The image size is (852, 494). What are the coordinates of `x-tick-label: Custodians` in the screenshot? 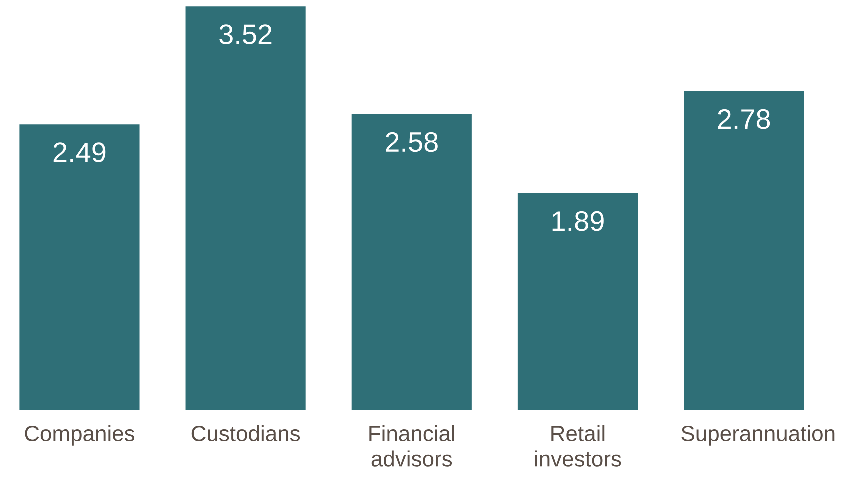 It's located at (246, 433).